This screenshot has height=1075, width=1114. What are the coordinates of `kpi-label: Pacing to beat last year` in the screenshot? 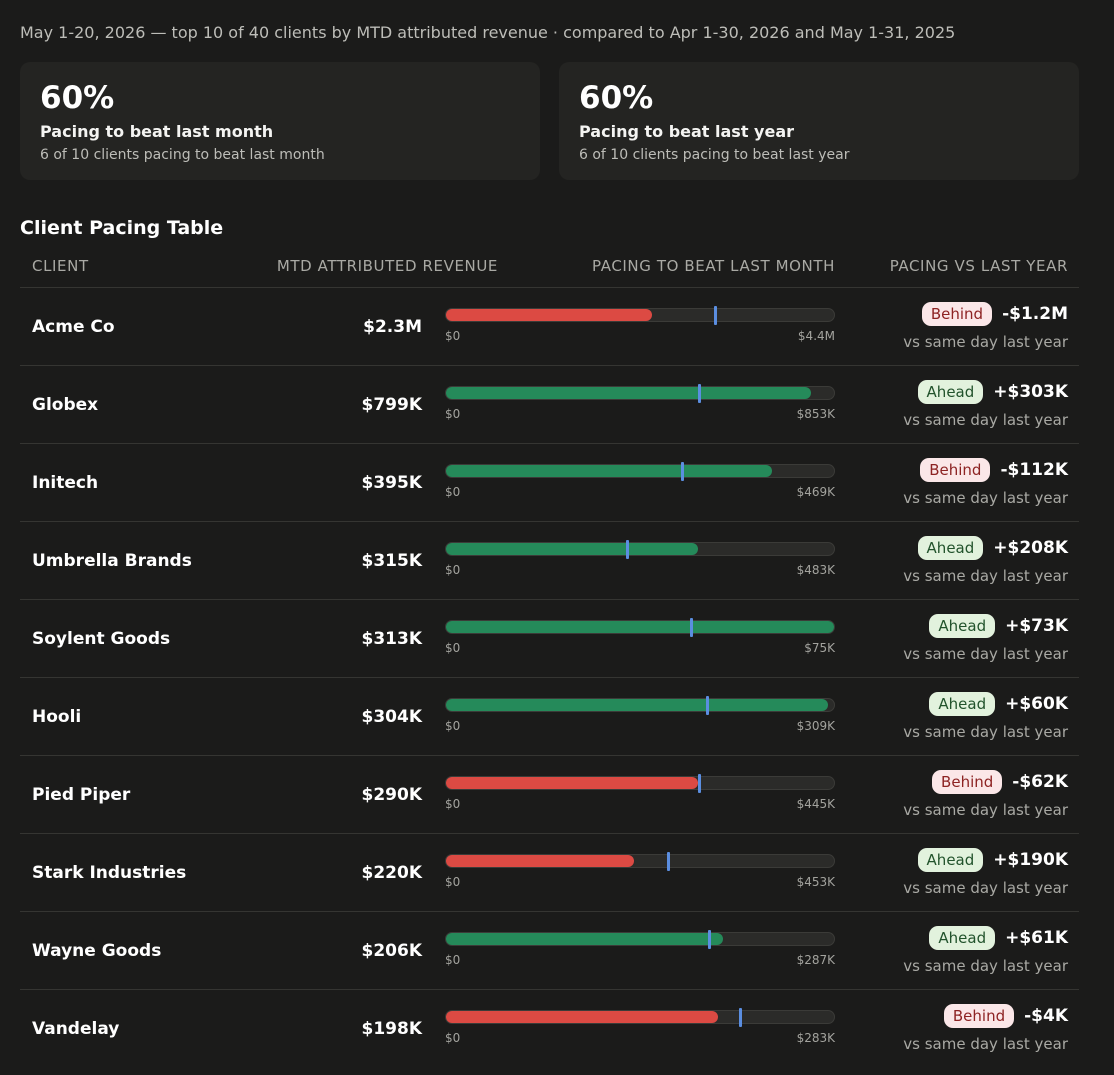 It's located at (686, 131).